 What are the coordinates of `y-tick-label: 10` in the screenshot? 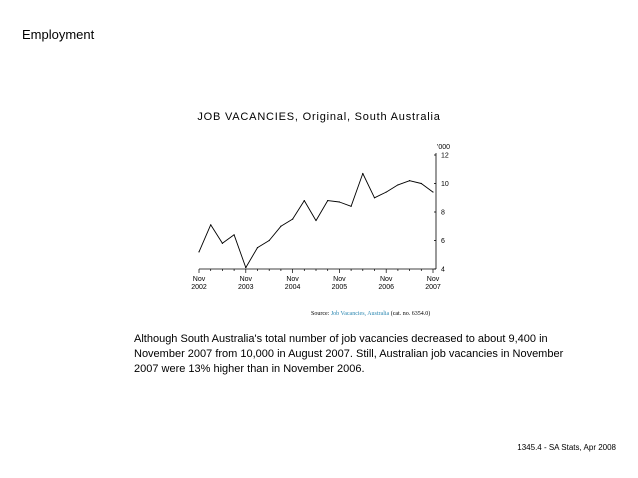 It's located at (445, 184).